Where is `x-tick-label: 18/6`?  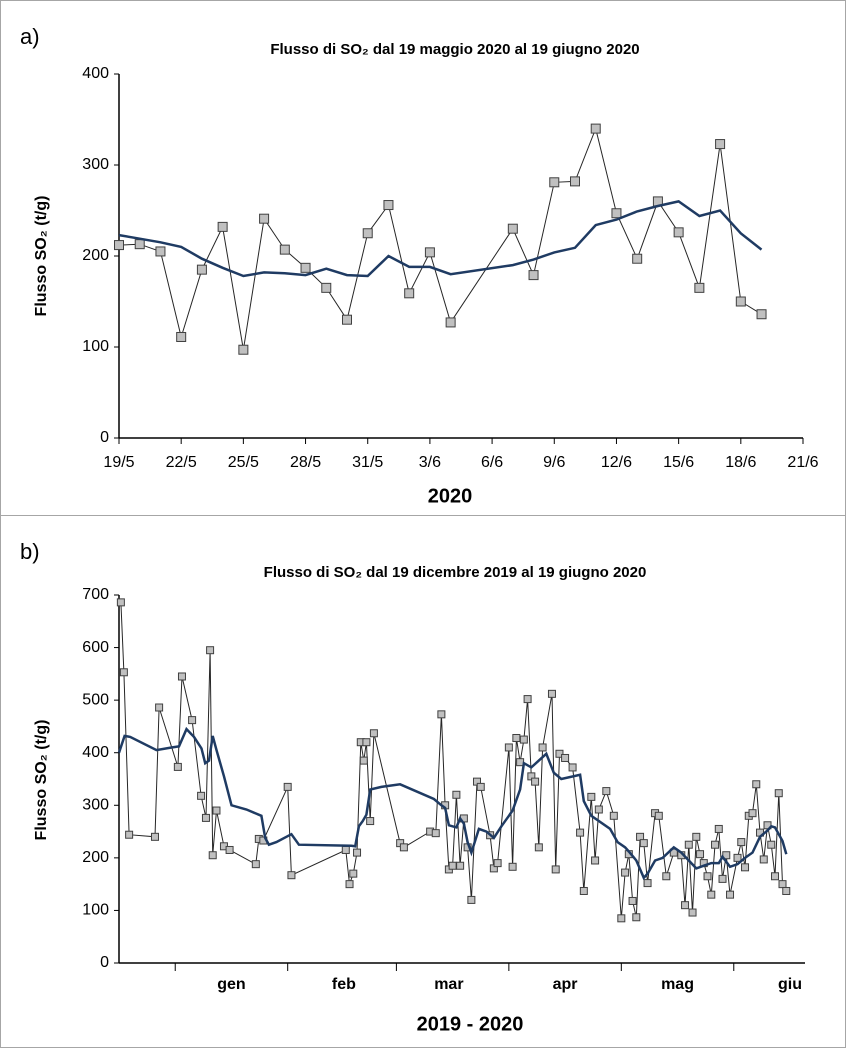 x-tick-label: 18/6 is located at coordinates (740, 462).